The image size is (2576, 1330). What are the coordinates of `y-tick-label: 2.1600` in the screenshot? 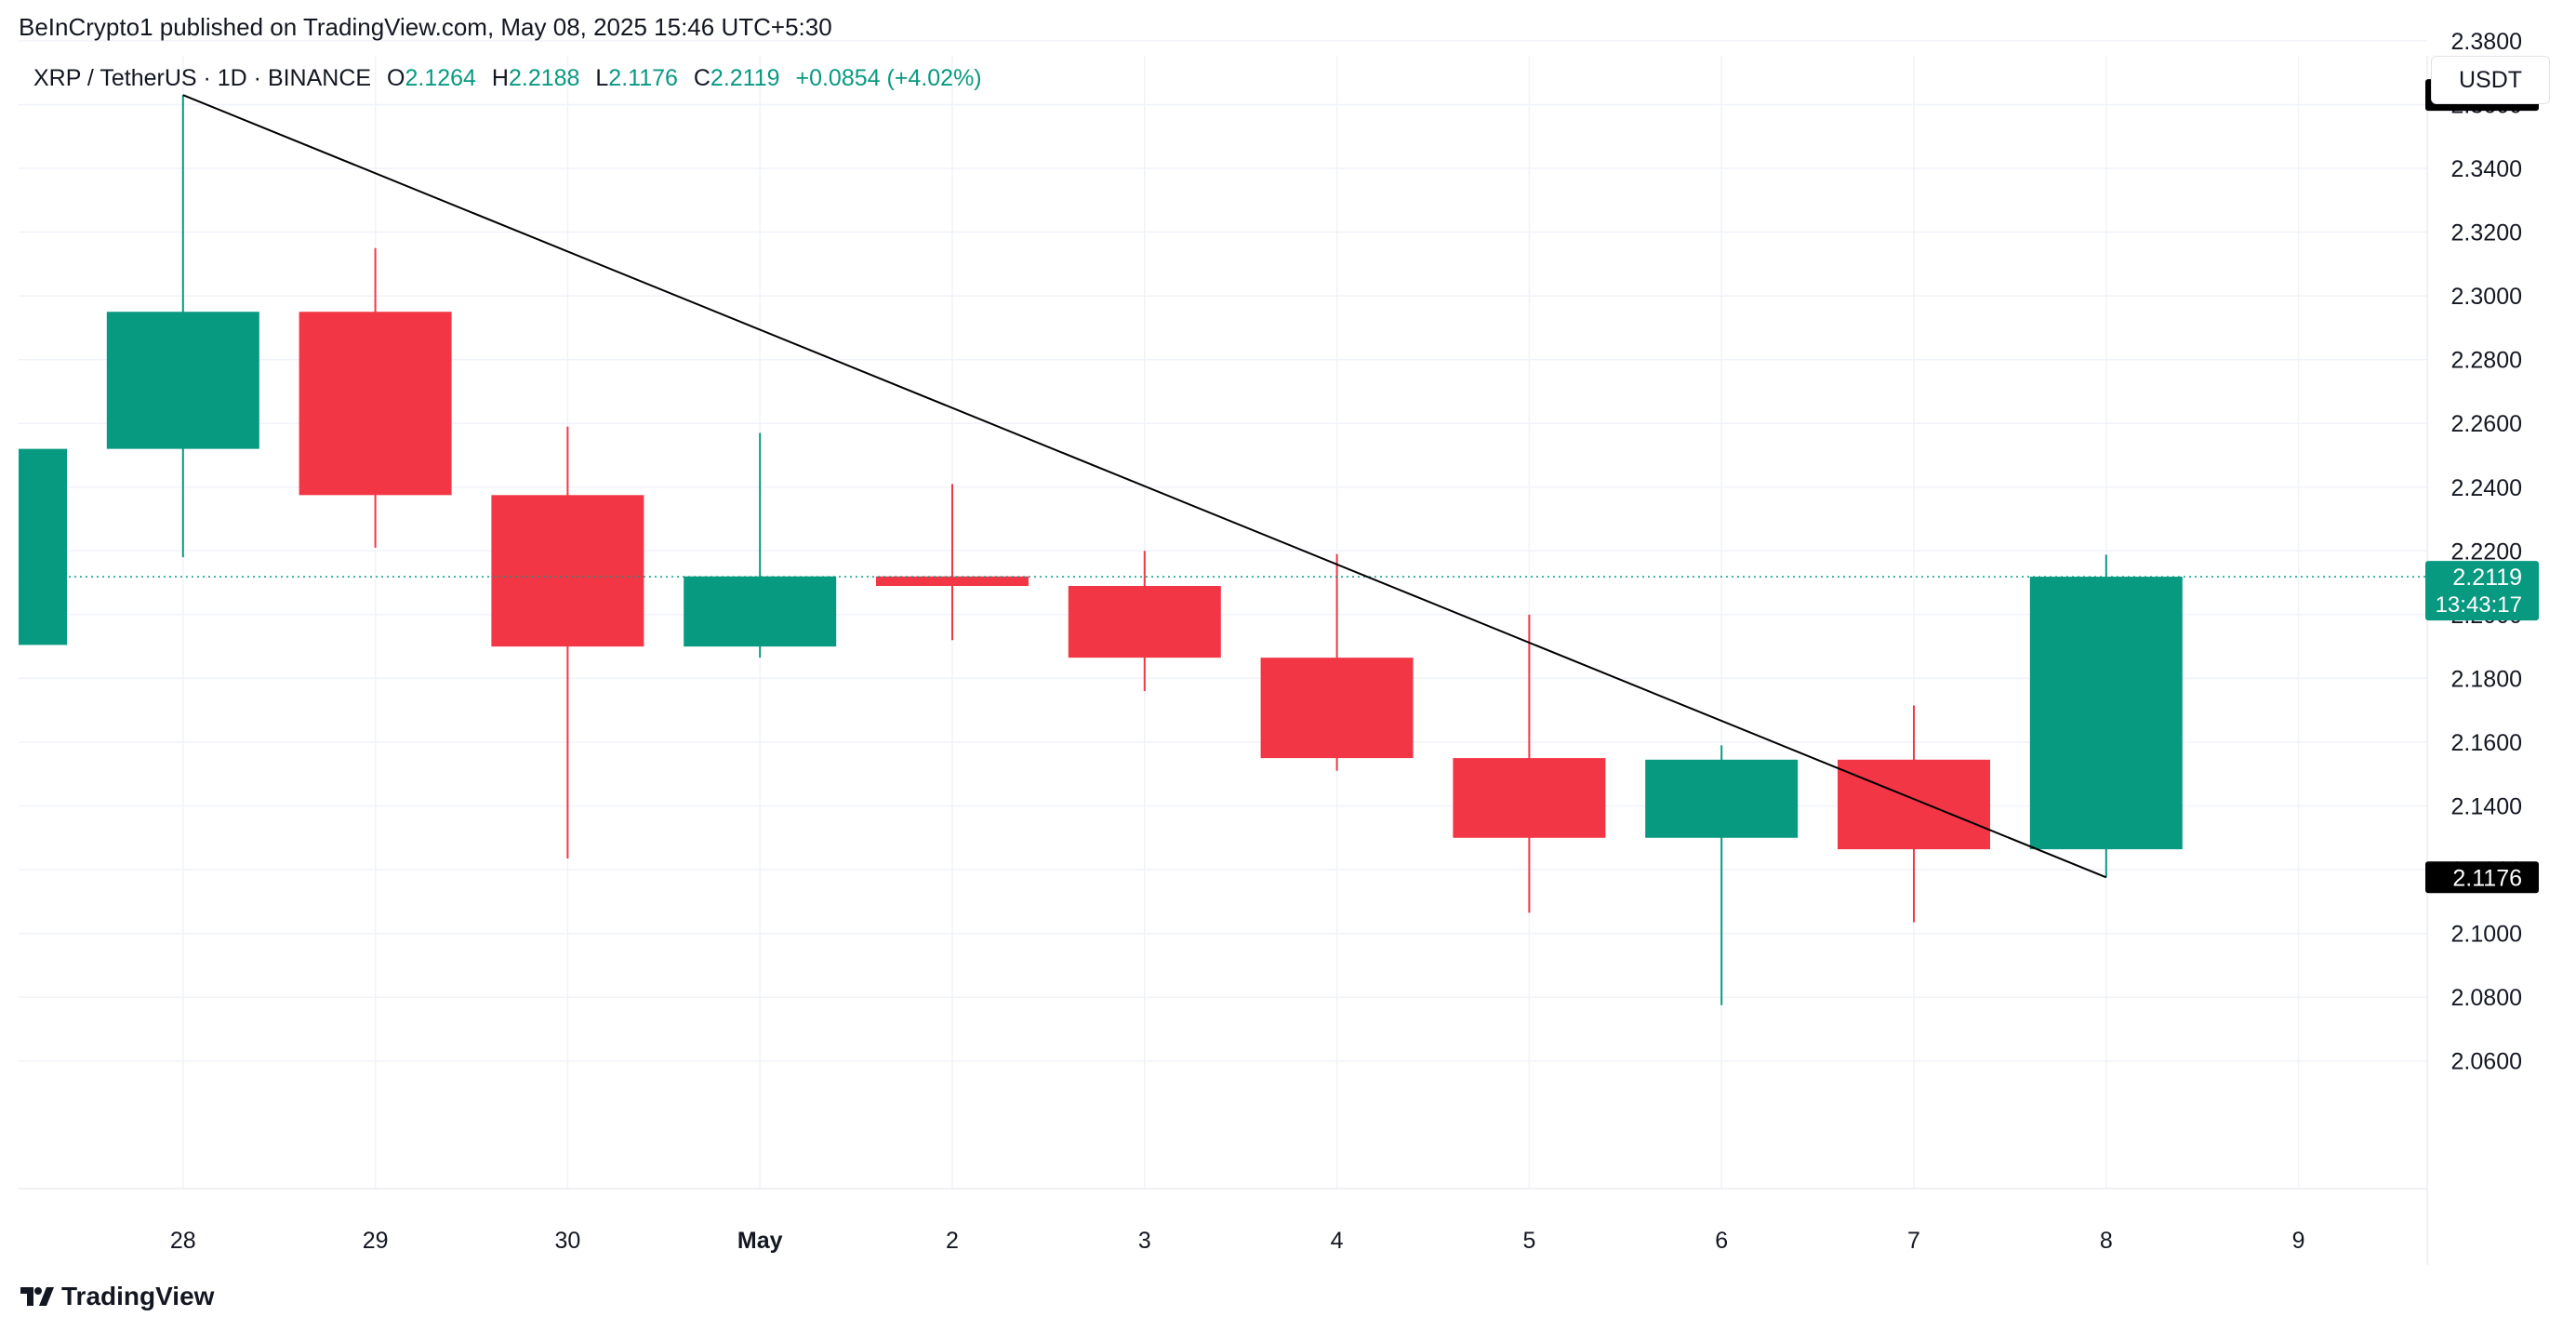 It's located at (2486, 743).